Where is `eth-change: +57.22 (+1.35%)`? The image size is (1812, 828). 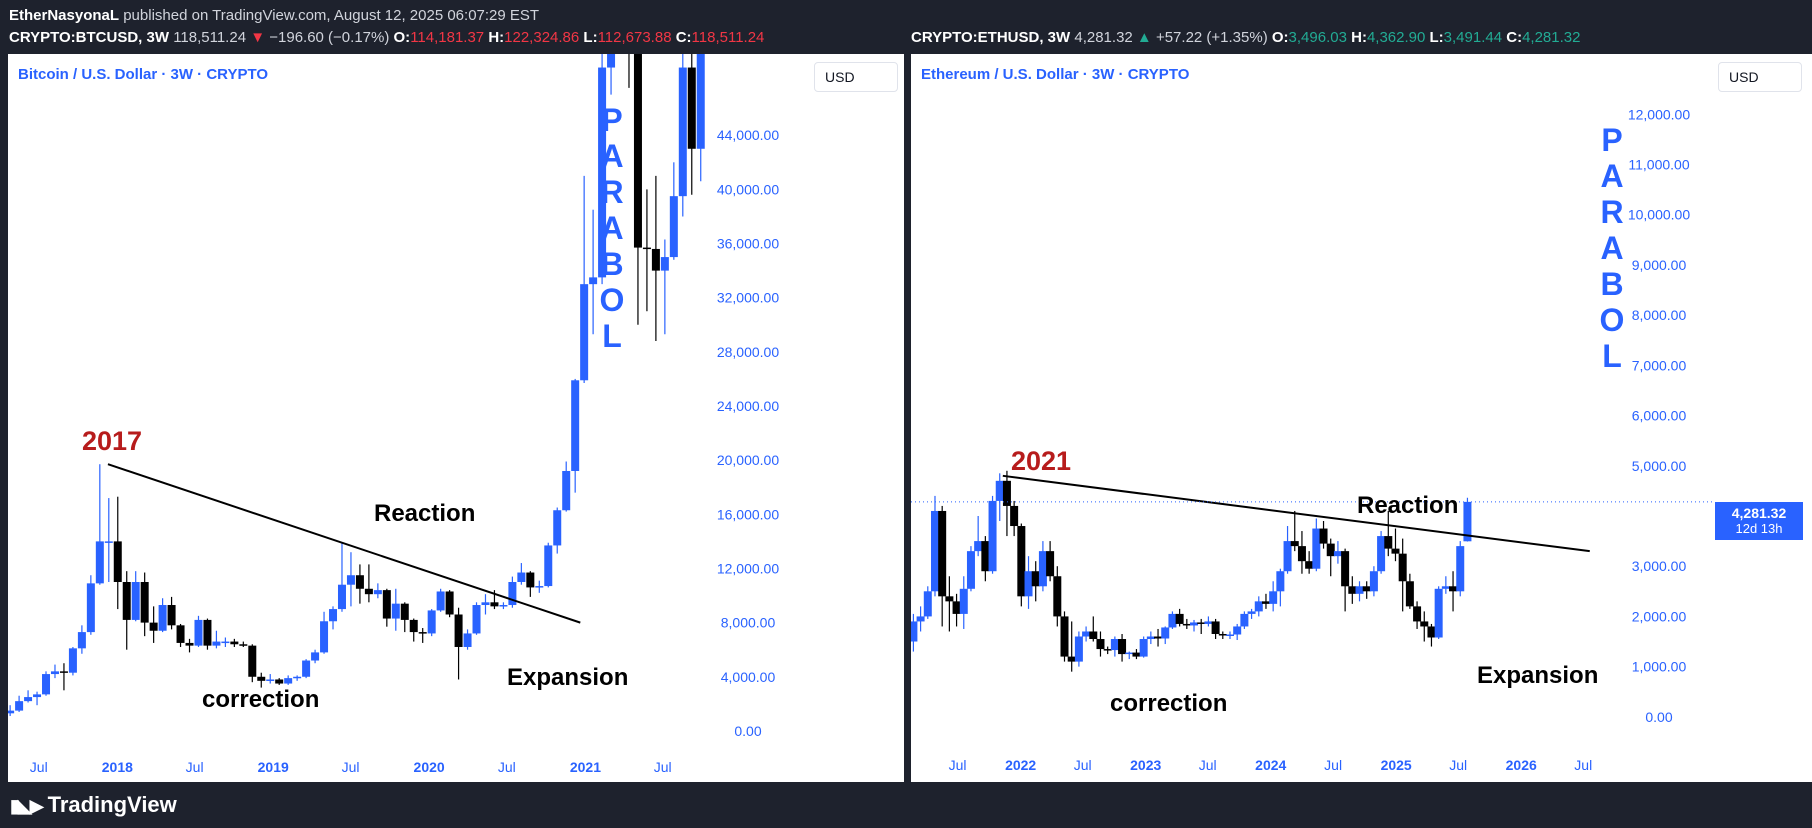
eth-change: +57.22 (+1.35%) is located at coordinates (1211, 37).